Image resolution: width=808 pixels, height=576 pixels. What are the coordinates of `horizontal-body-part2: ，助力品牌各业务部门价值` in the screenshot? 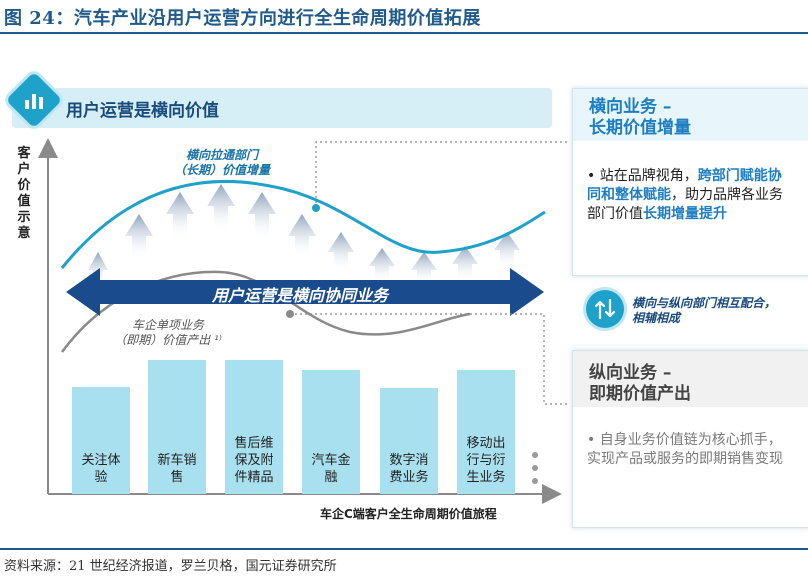 It's located at (685, 204).